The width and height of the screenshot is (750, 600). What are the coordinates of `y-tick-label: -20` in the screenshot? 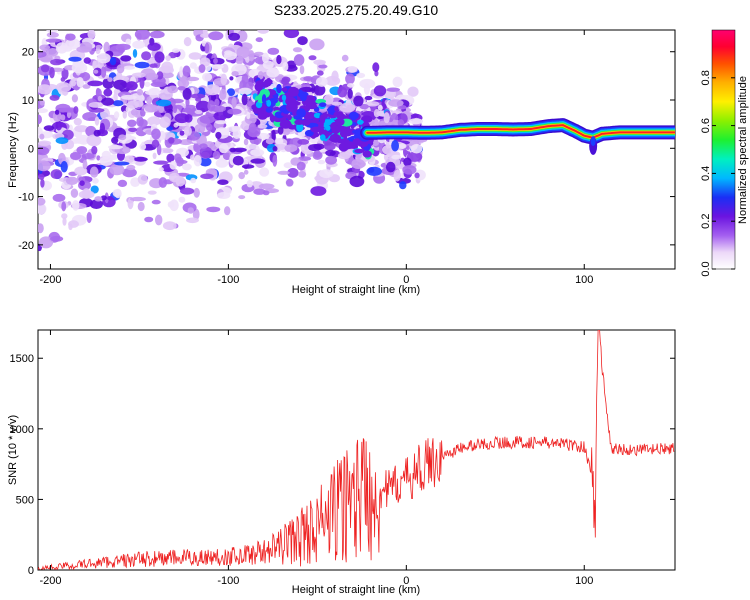 It's located at (26, 246).